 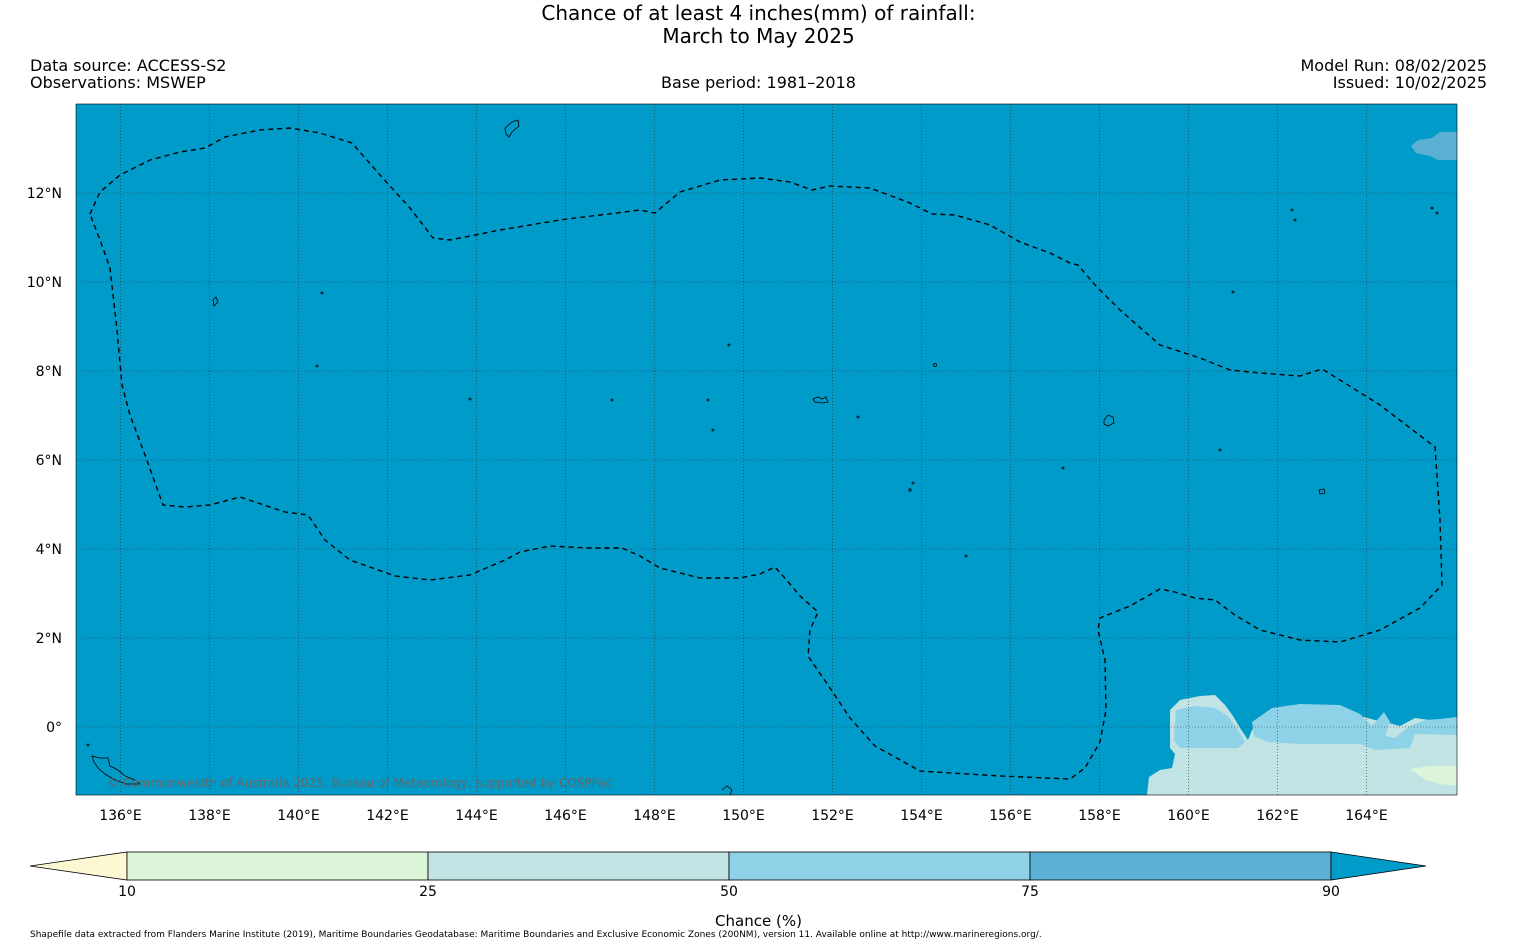 What do you see at coordinates (298, 816) in the screenshot?
I see `lon-tick-label: 140°E` at bounding box center [298, 816].